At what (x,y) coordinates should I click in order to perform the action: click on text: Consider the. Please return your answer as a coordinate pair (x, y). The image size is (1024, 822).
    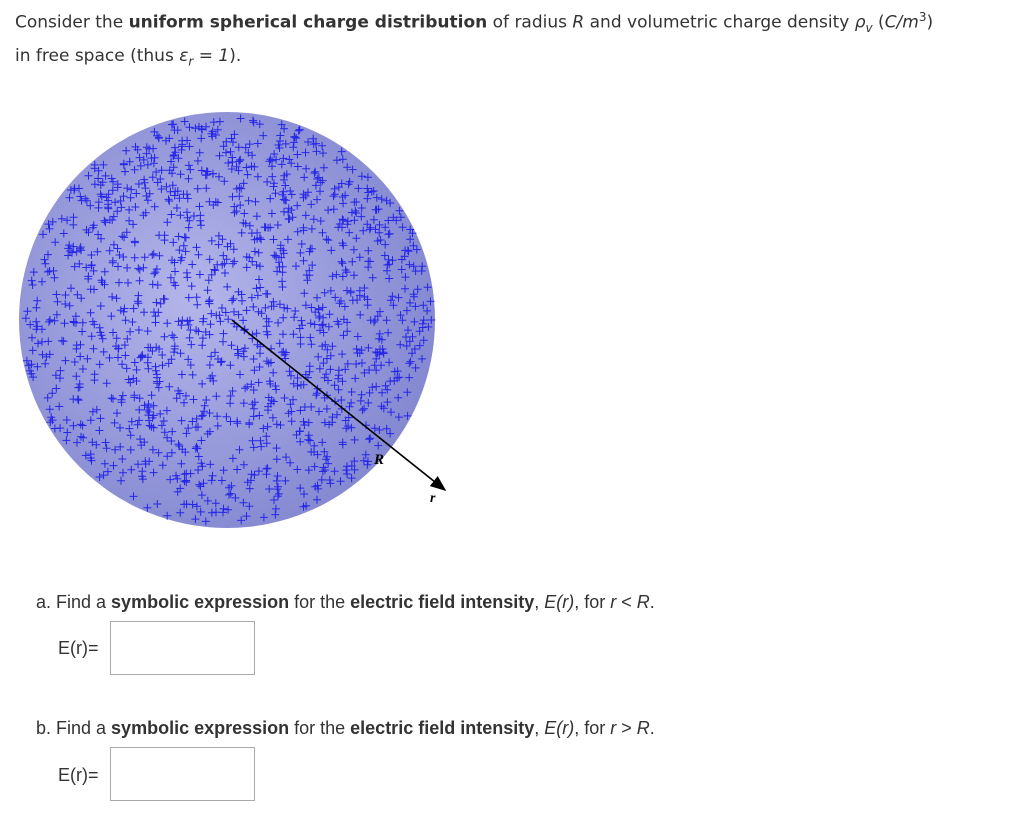
    Looking at the image, I should click on (72, 22).